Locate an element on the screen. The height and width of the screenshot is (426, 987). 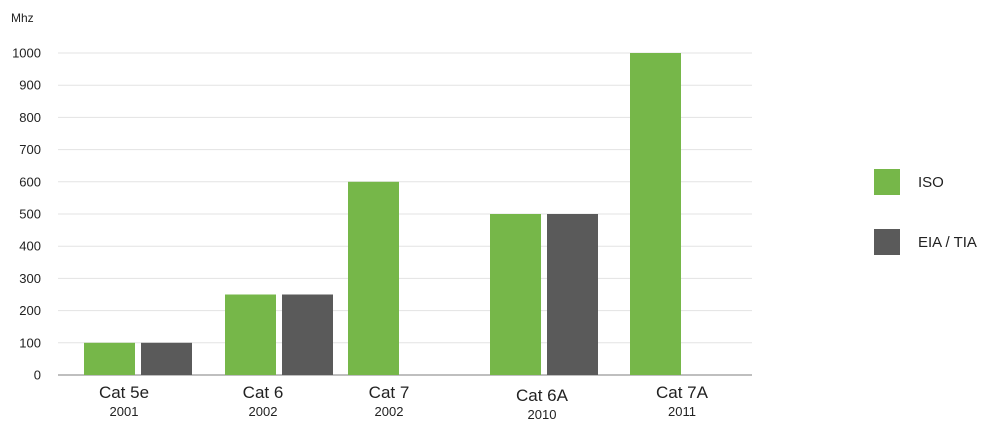
legend-label: ISO is located at coordinates (931, 182).